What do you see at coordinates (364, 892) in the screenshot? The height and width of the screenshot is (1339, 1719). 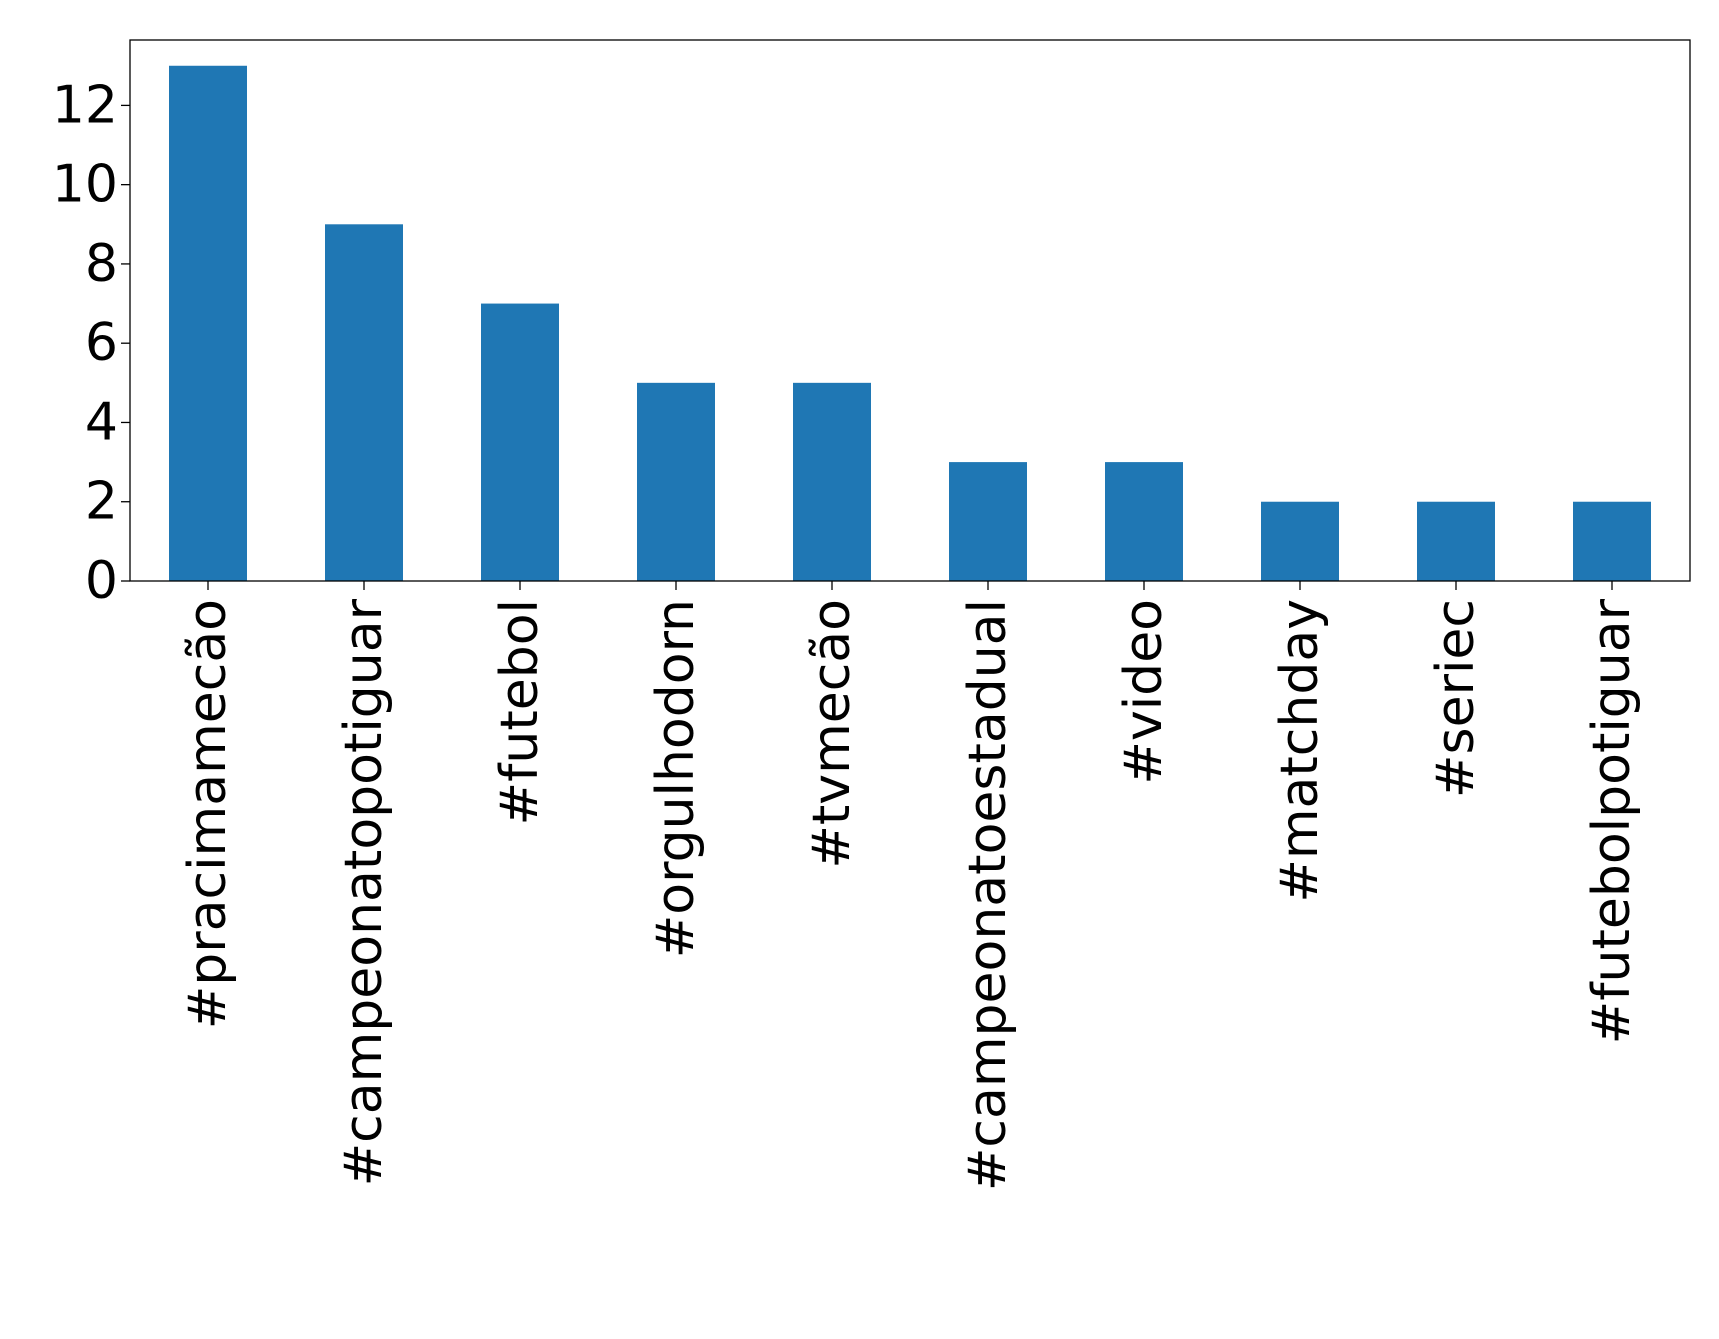 I see `x-tick-label-1: #campeonatopotiguar` at bounding box center [364, 892].